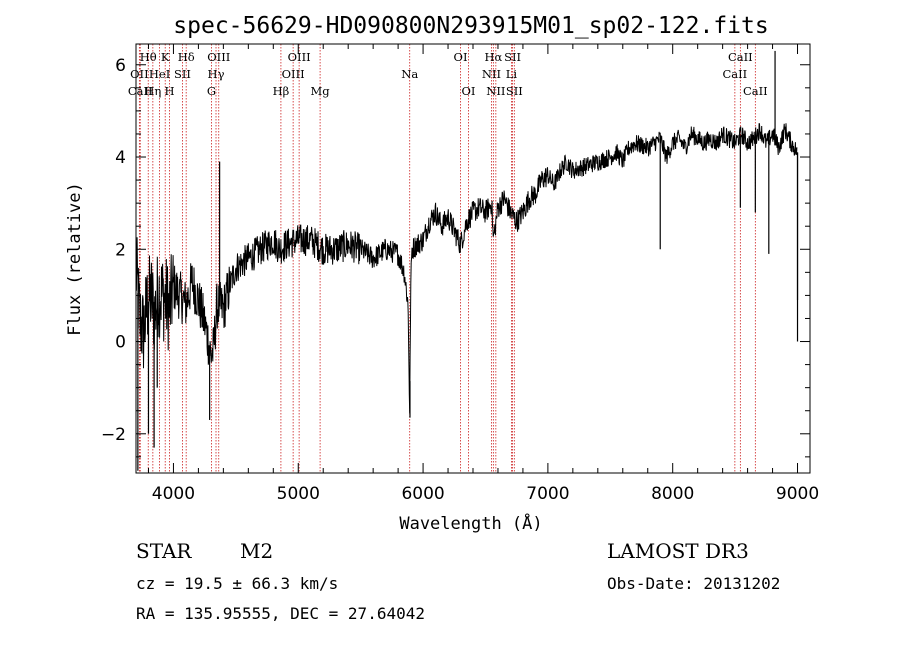 The width and height of the screenshot is (900, 649). I want to click on y-tick-label: 4, so click(120, 158).